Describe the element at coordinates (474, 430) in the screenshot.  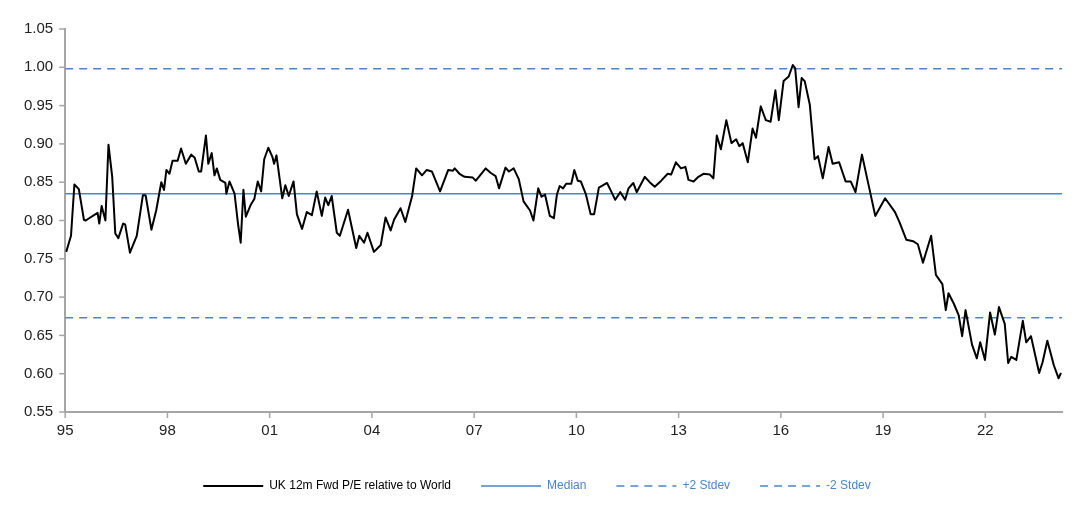
I see `x-tick-label: 07` at that location.